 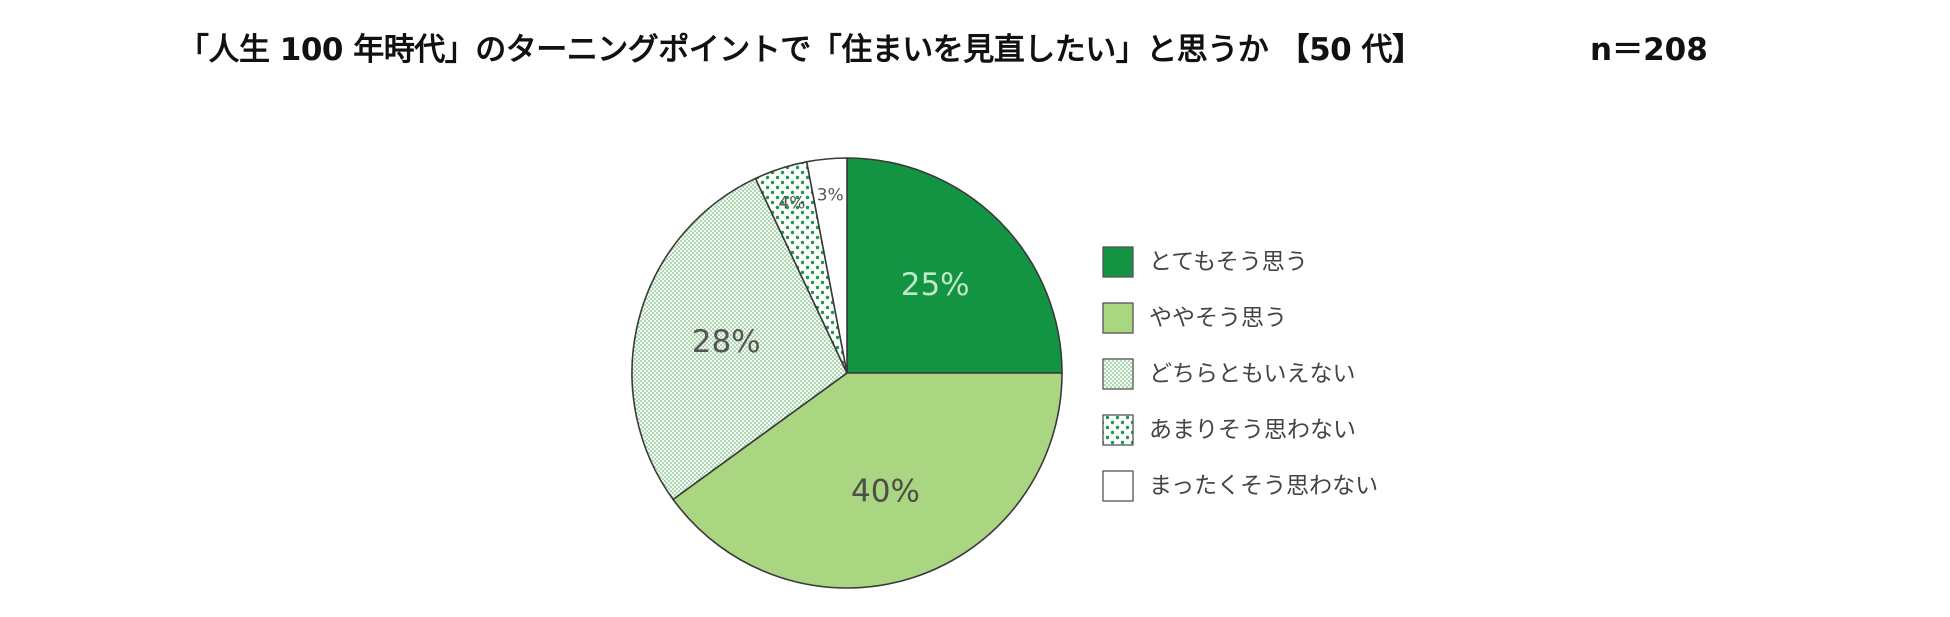 I want to click on legend-label-1: とてもそう思う, so click(x=1228, y=262).